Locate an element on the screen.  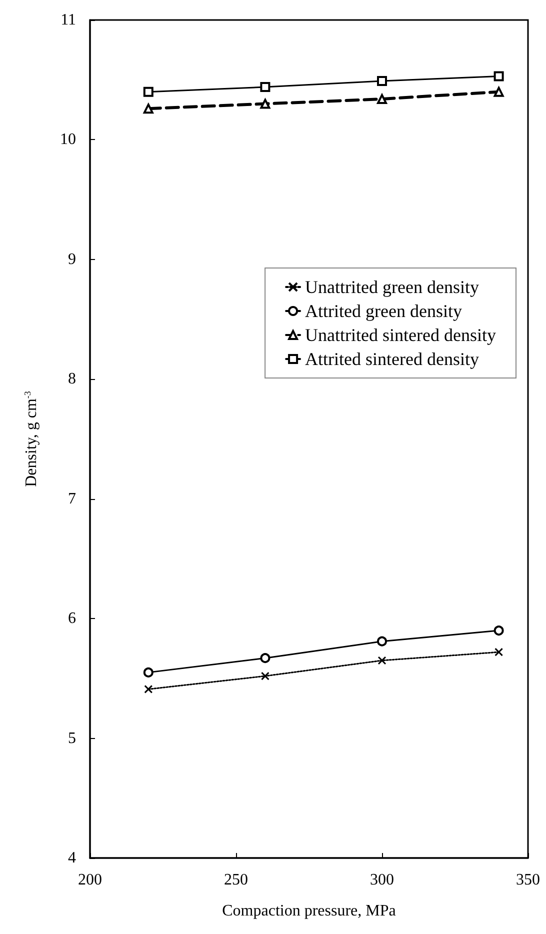
y-tick-label: 7 is located at coordinates (72, 499).